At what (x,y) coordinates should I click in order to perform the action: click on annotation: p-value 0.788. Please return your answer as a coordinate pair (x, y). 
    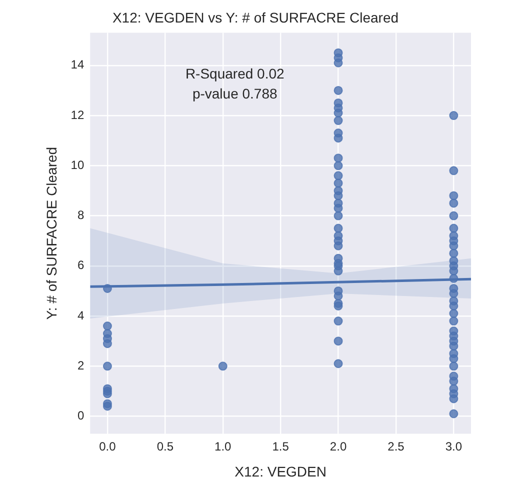
    Looking at the image, I should click on (235, 94).